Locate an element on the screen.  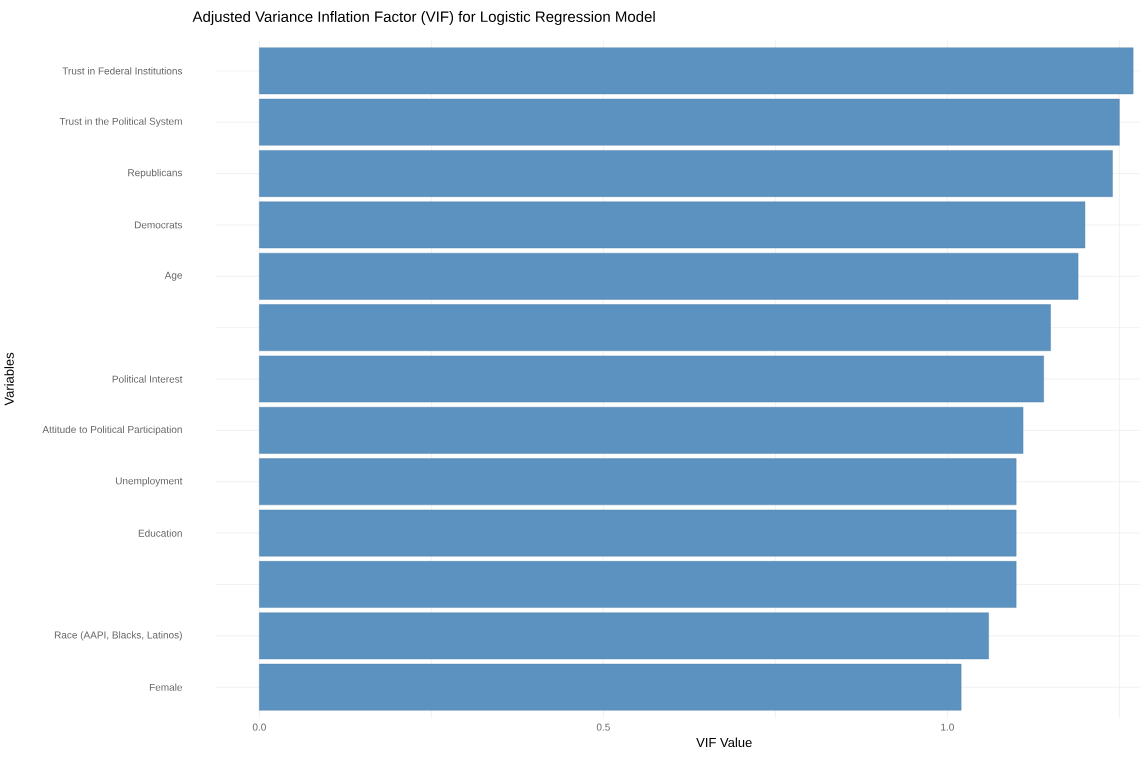
y-tick-label: Race (AAPI, Blacks, Latinos) is located at coordinates (118, 636).